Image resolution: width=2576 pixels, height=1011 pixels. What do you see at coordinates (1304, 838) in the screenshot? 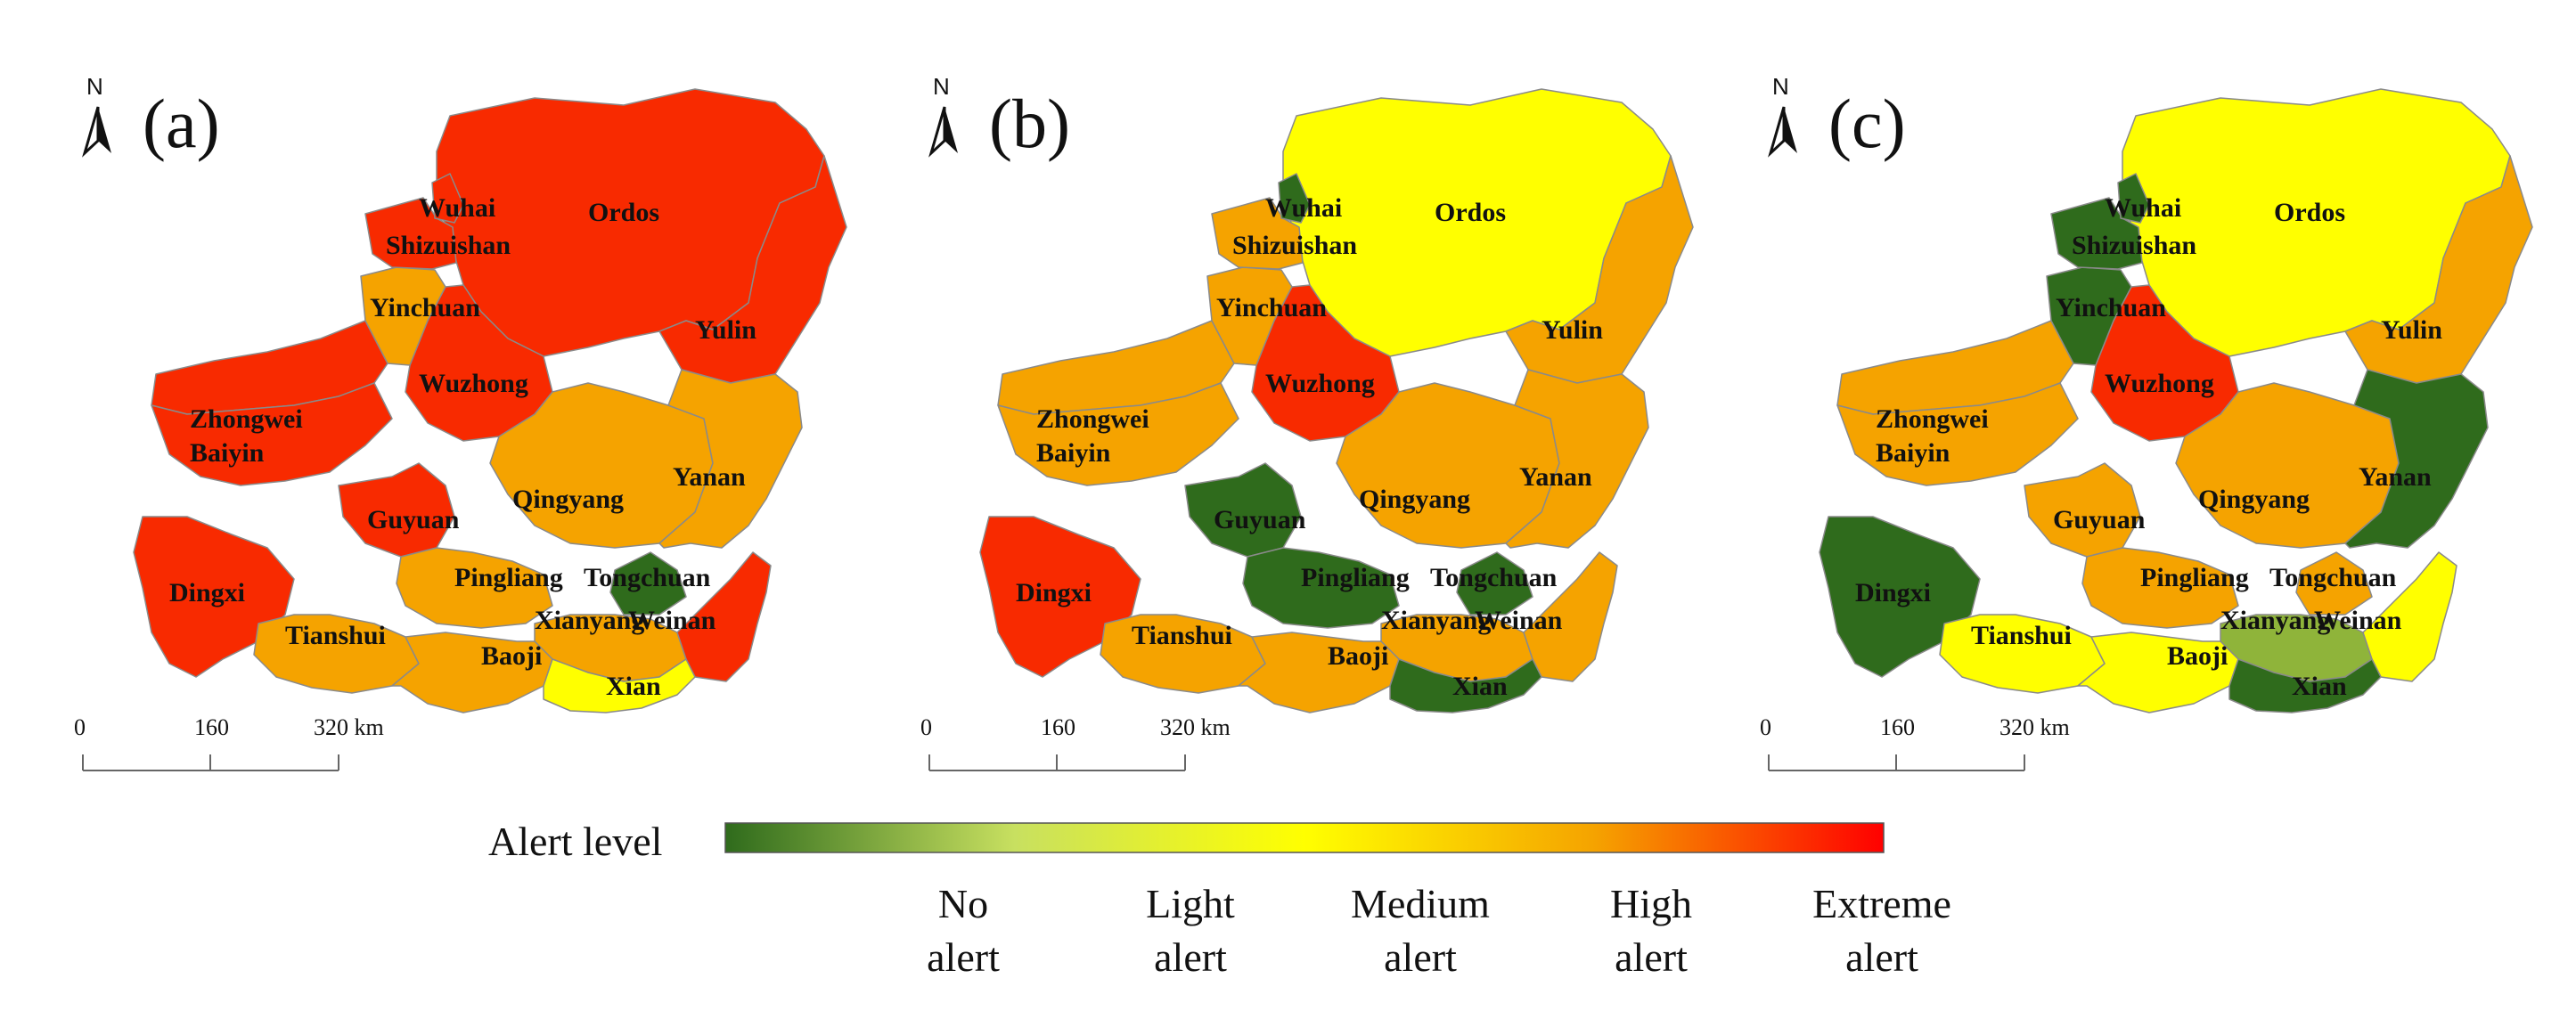
I see `legend-color-ramp` at bounding box center [1304, 838].